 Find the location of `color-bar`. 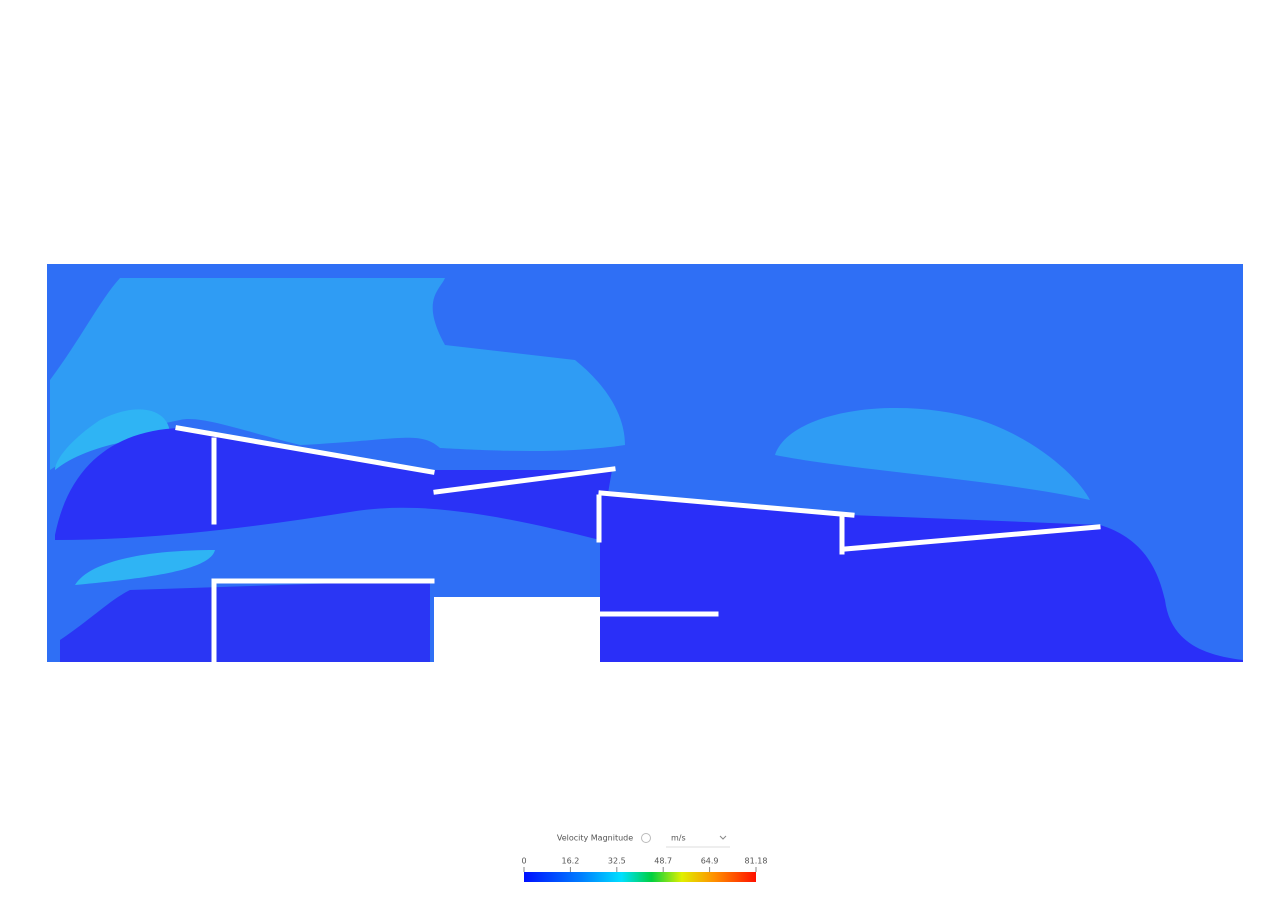

color-bar is located at coordinates (640, 877).